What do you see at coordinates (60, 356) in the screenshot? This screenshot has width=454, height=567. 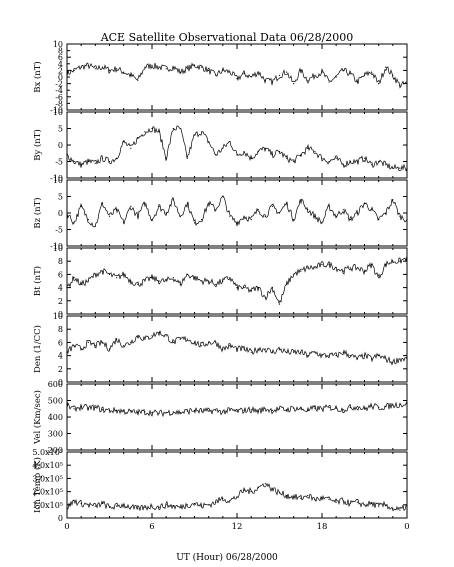 I see `y-tick-label-4-2: 4` at bounding box center [60, 356].